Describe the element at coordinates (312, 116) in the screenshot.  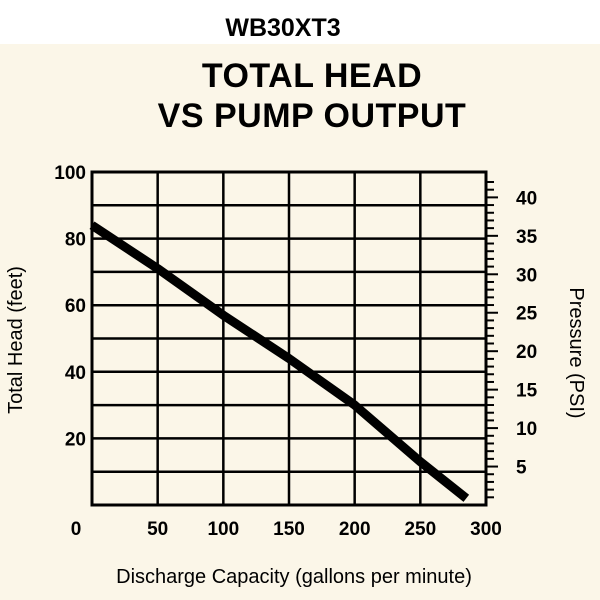
I see `chart-title-line-2: VS PUMP OUTPUT` at that location.